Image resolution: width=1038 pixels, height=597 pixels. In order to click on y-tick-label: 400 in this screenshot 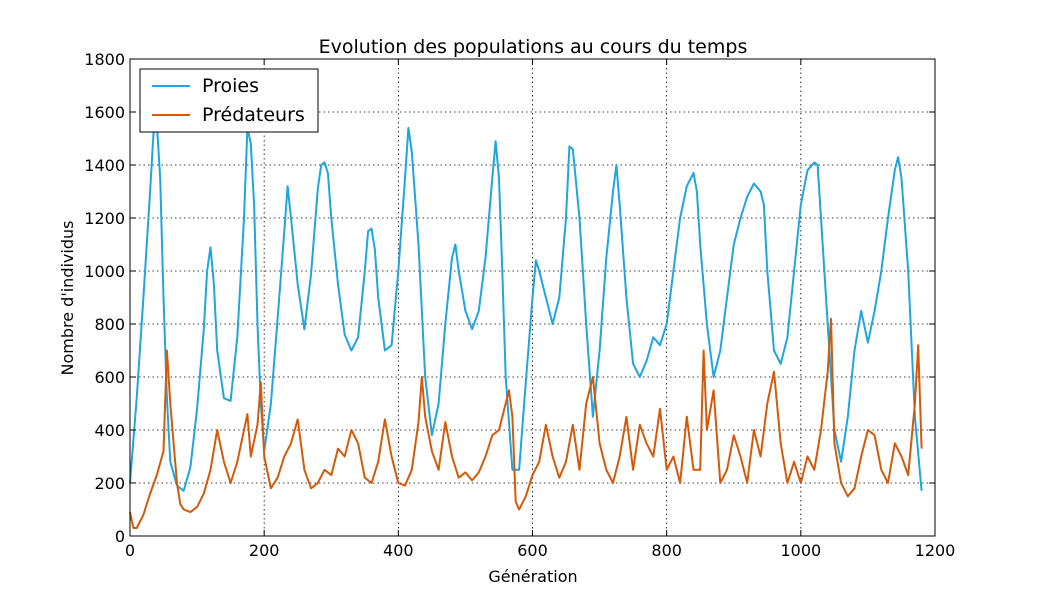, I will do `click(109, 430)`.